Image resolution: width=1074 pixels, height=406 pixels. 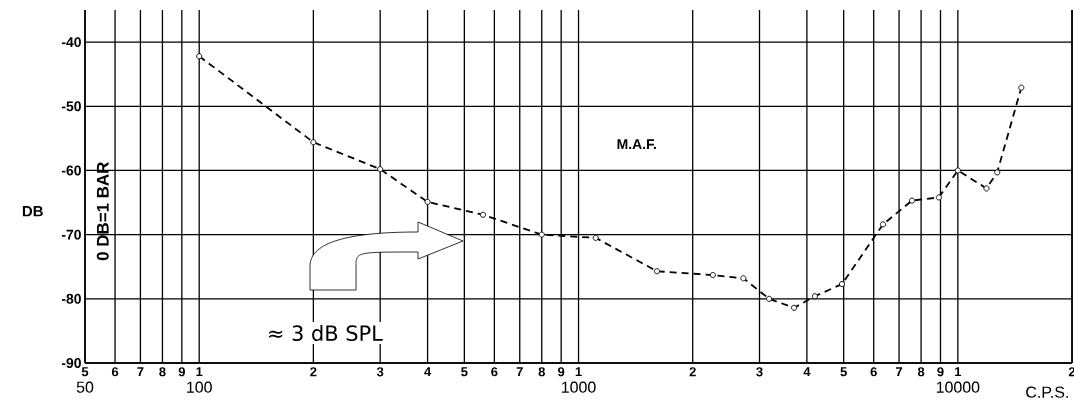 What do you see at coordinates (71, 234) in the screenshot?
I see `y-tick-label: -70` at bounding box center [71, 234].